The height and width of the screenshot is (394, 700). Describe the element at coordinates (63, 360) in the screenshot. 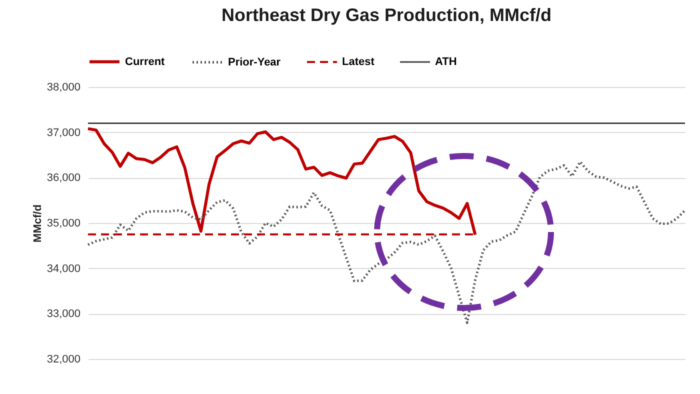

I see `y-tick-label: 32,000` at that location.